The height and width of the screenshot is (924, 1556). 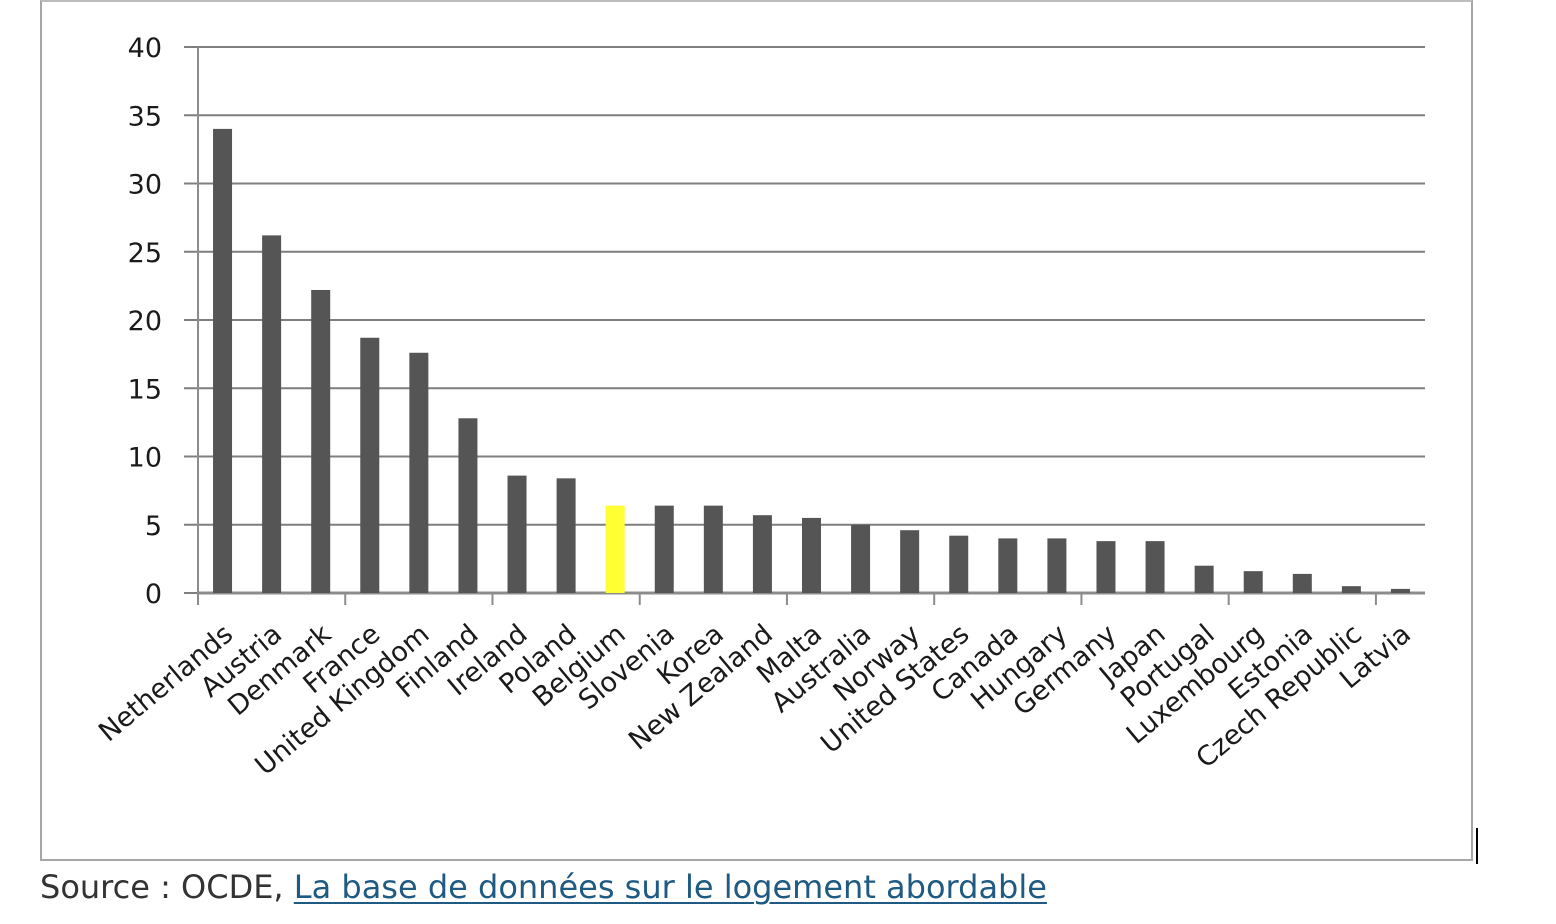 What do you see at coordinates (1106, 567) in the screenshot?
I see `bar-germany` at bounding box center [1106, 567].